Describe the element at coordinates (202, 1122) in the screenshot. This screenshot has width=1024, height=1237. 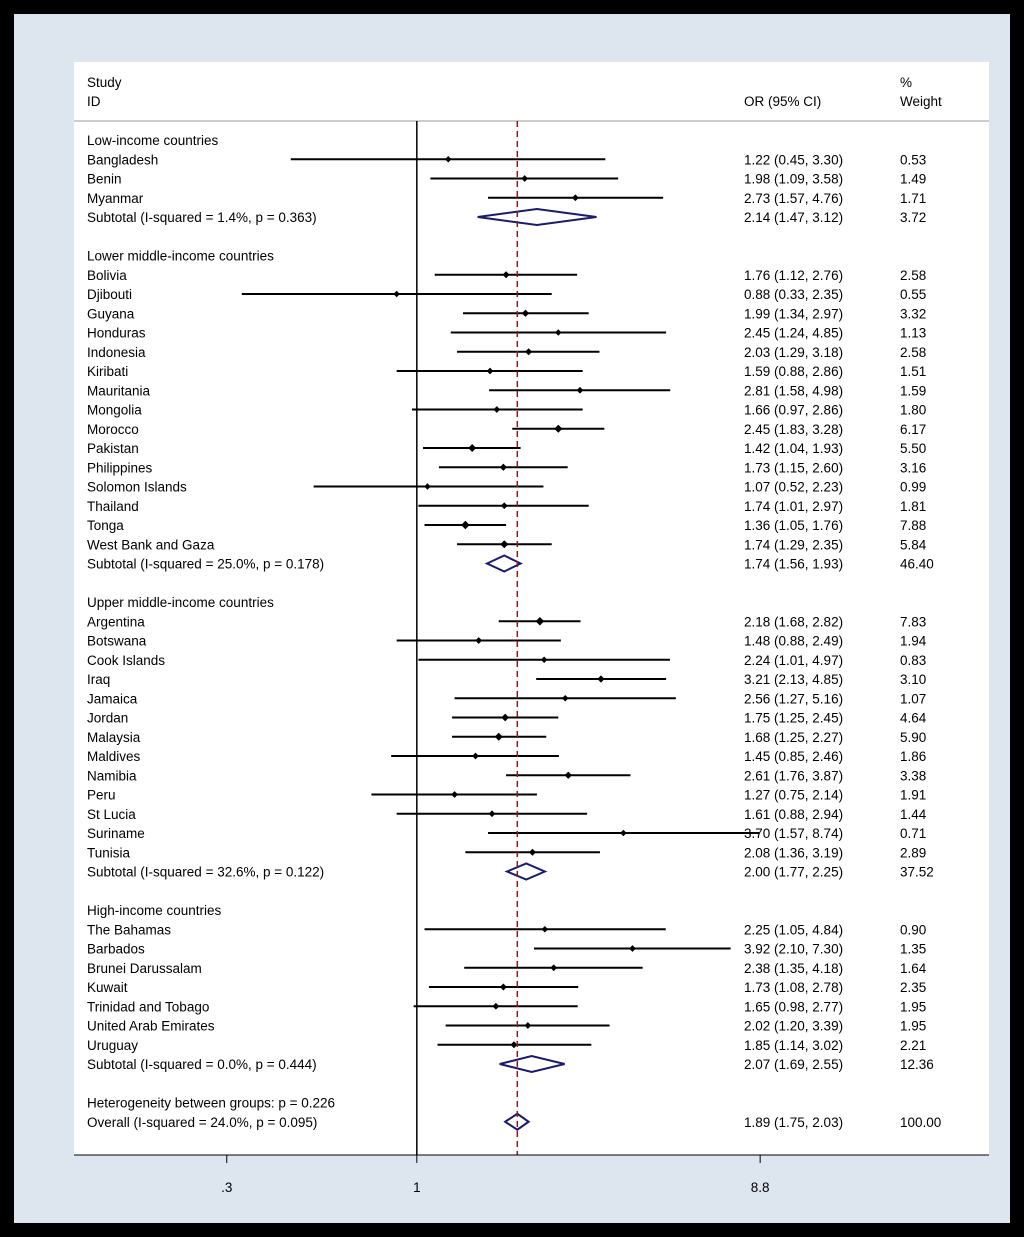
I see `overall-label: Overall (I-squared = 24.0%, p = 0.095)` at that location.